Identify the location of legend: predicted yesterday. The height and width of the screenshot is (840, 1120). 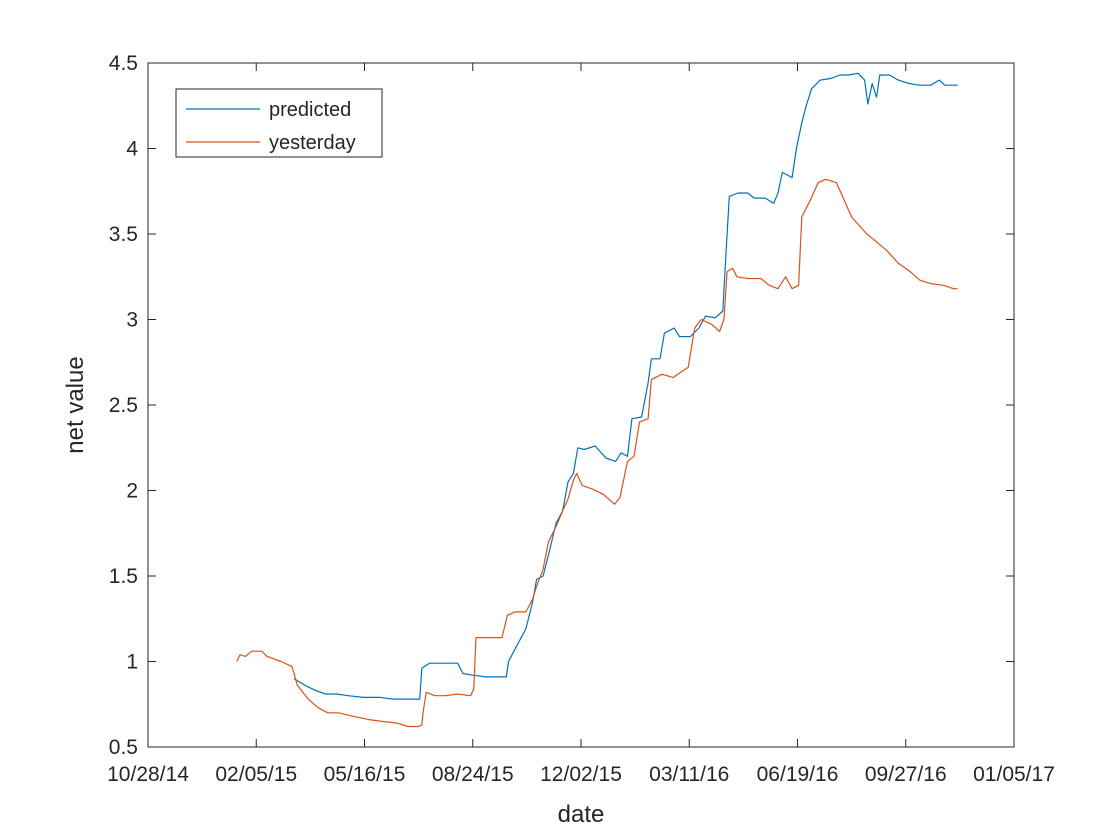
(279, 123).